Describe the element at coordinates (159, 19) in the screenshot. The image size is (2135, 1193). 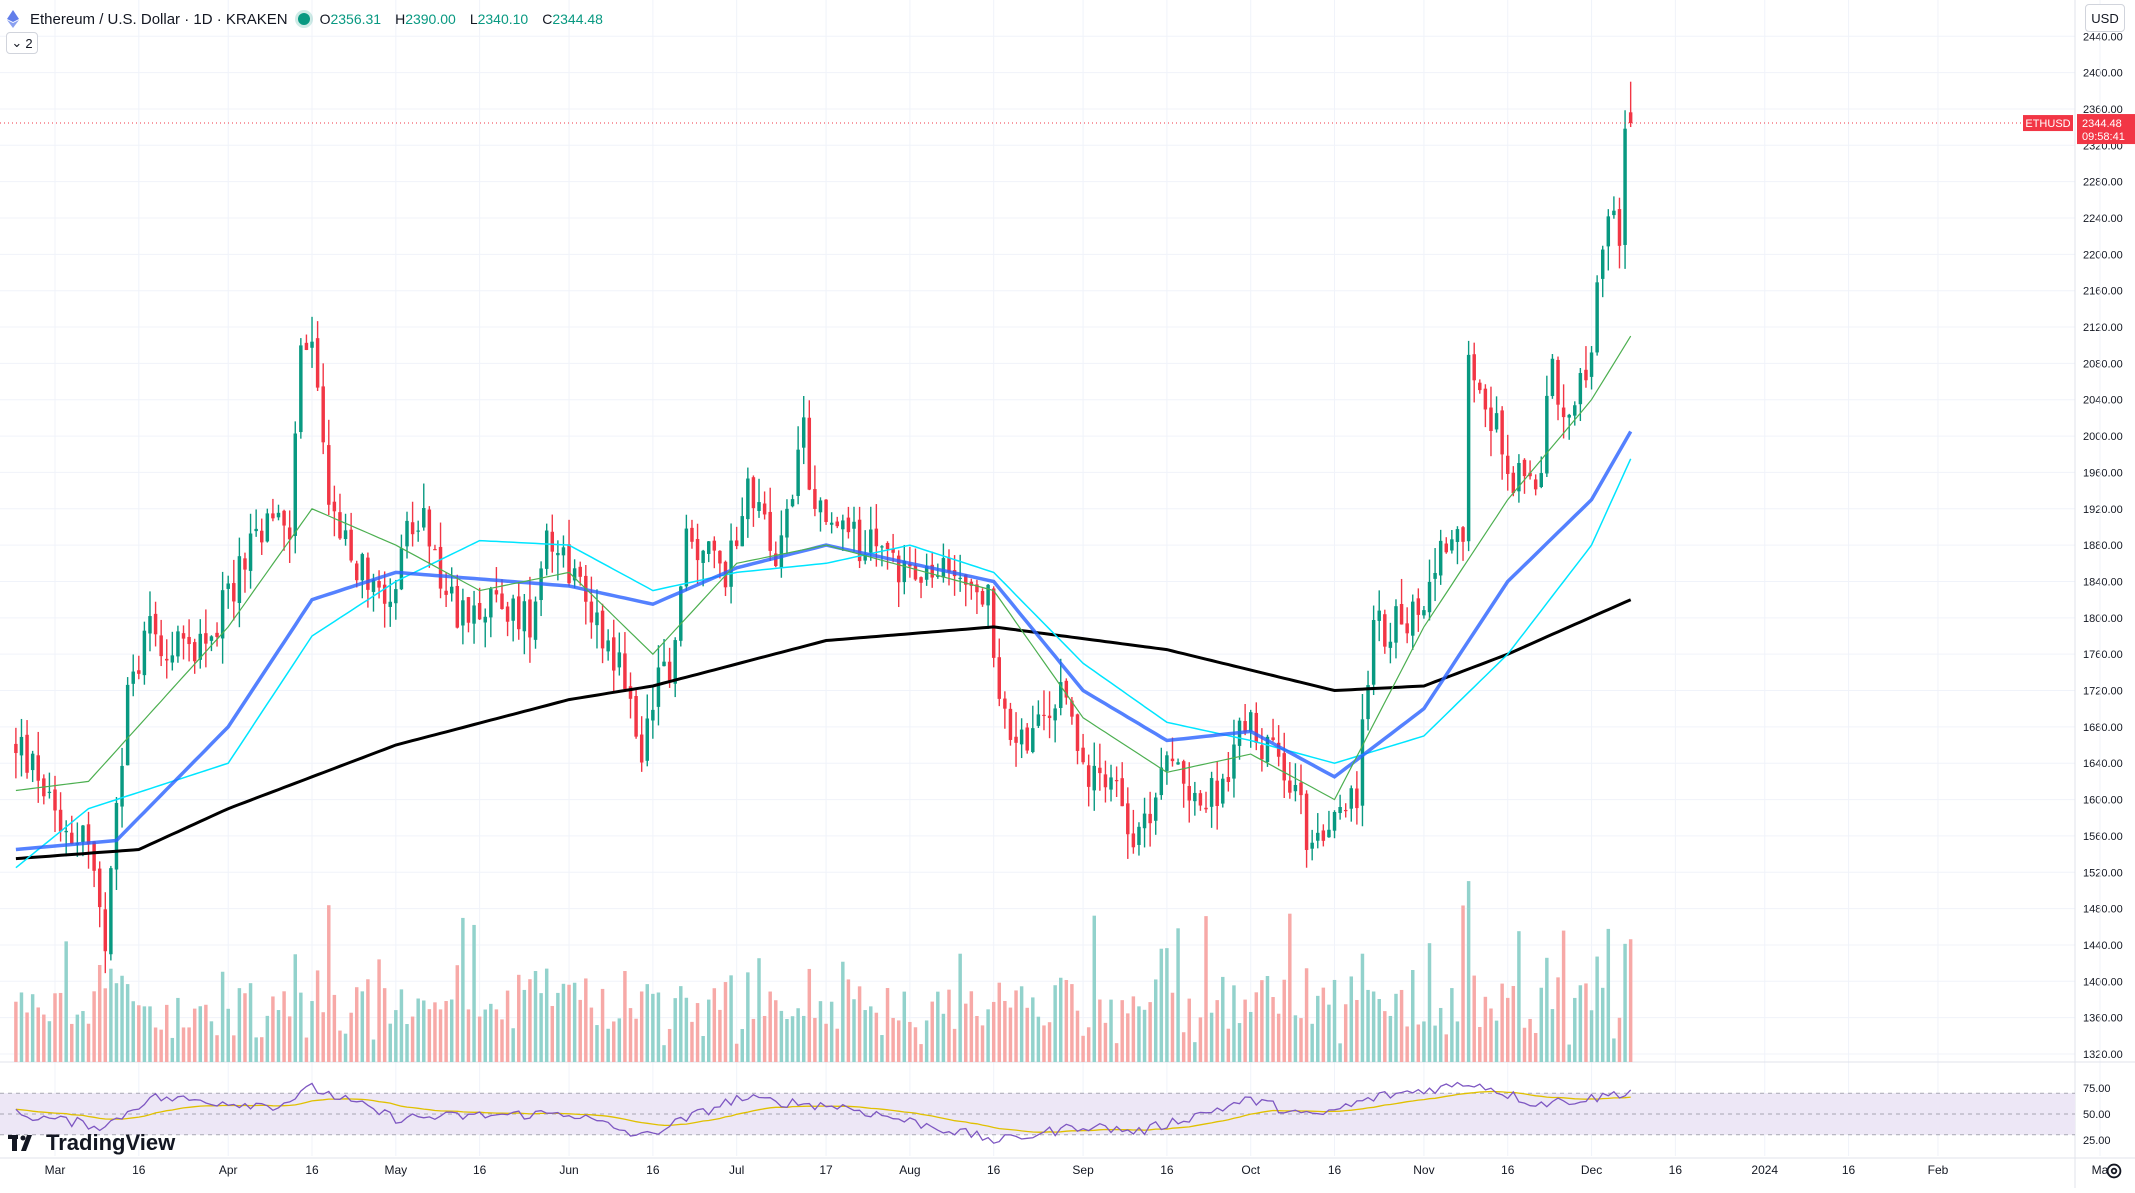
I see `symbol-title: Ethereum / U.S. Dollar · 1D · KRAKEN` at that location.